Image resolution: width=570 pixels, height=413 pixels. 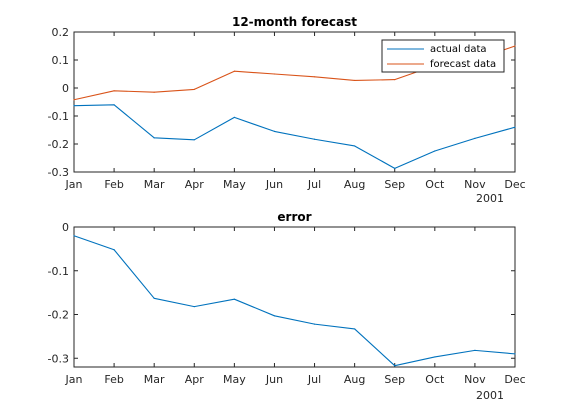 I want to click on legend-label-actual-data: actual data, so click(x=458, y=49).